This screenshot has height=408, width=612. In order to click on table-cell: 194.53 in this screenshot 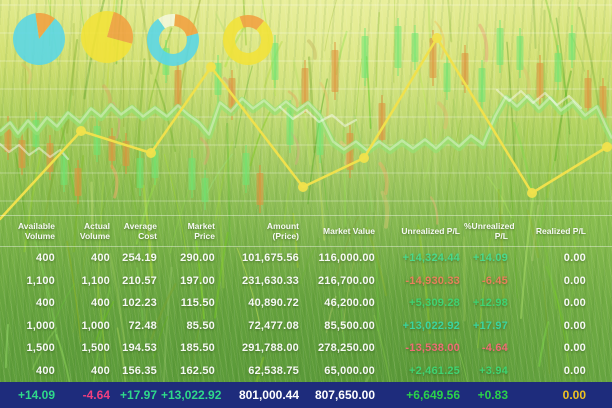, I will do `click(139, 348)`.